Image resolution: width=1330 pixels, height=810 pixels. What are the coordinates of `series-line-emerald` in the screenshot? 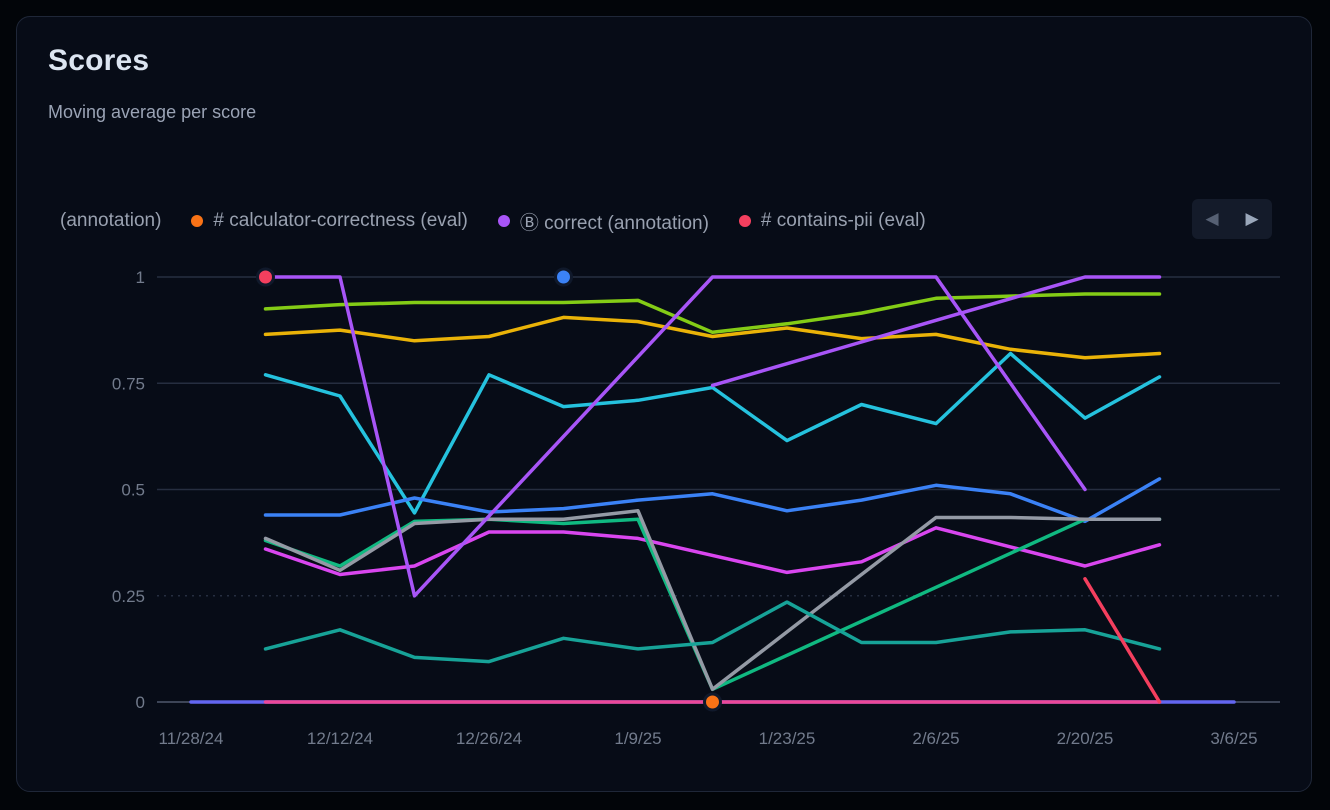 It's located at (712, 604).